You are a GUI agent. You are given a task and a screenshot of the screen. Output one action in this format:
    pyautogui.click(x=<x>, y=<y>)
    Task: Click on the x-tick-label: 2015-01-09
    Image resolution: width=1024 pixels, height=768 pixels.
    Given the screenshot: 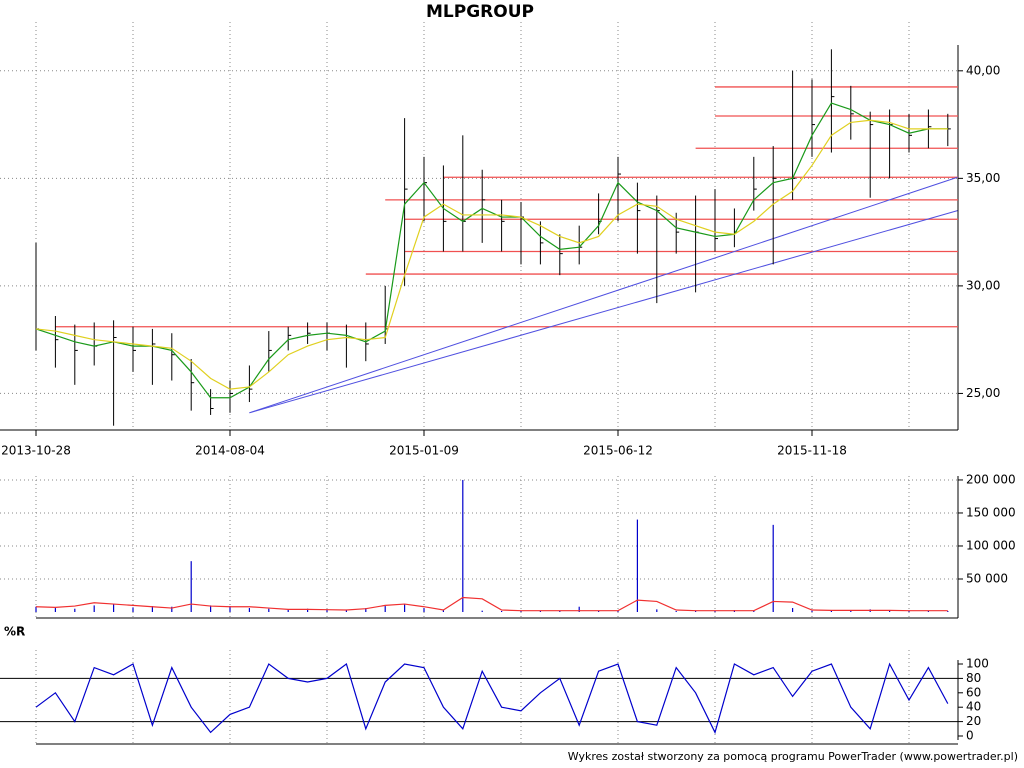 What is the action you would take?
    pyautogui.click(x=424, y=451)
    